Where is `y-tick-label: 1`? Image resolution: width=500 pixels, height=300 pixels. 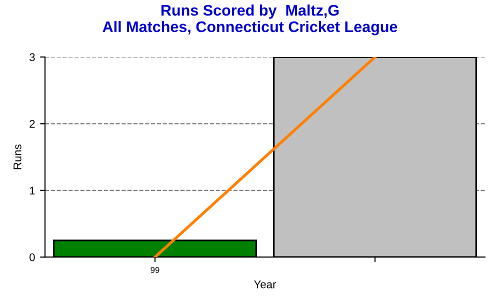
y-tick-label: 1 is located at coordinates (32, 190).